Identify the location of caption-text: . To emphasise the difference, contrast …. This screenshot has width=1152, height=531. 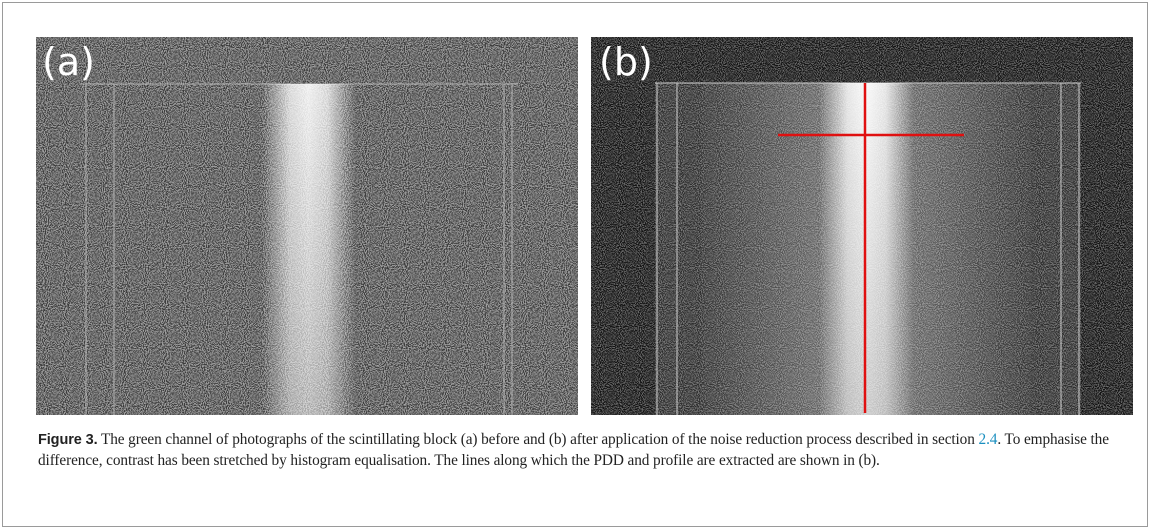
(573, 450).